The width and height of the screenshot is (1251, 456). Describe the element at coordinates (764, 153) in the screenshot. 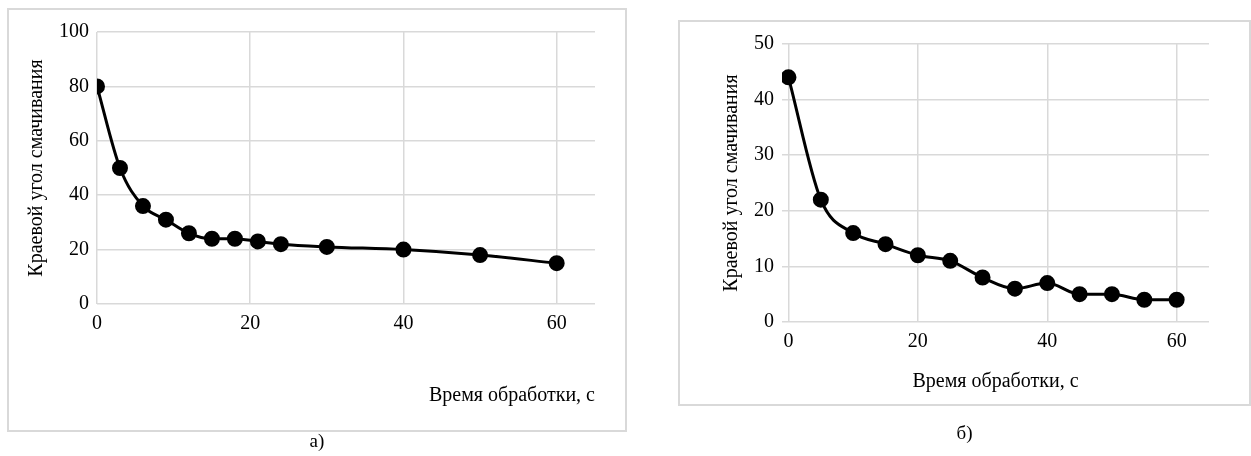

I see `y-tick-label: 30` at that location.